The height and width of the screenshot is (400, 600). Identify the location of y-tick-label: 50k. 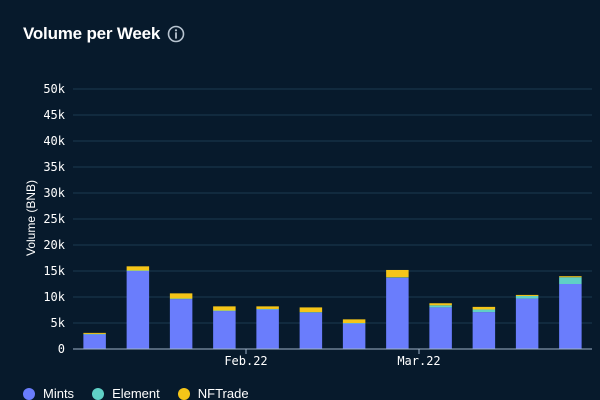
(54, 89).